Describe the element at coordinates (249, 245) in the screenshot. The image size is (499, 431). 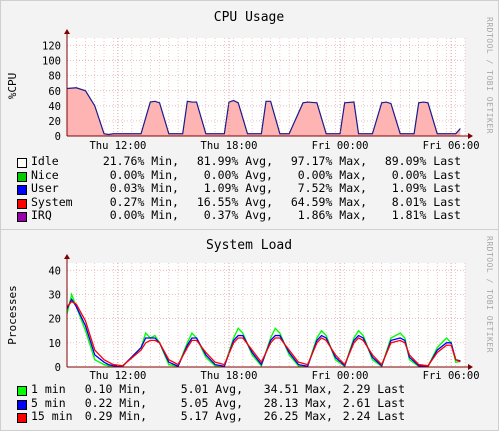
I see `chart-title: System Load` at that location.